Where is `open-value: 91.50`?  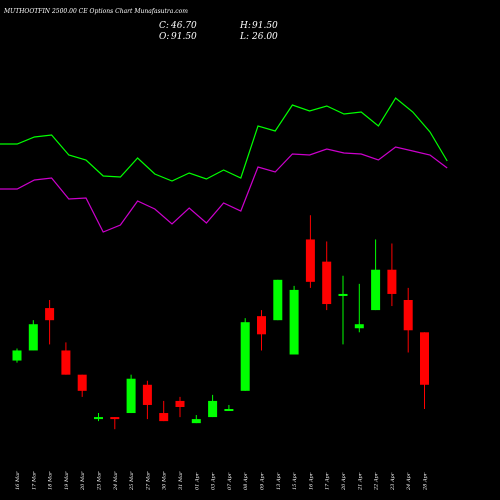 open-value: 91.50 is located at coordinates (184, 37).